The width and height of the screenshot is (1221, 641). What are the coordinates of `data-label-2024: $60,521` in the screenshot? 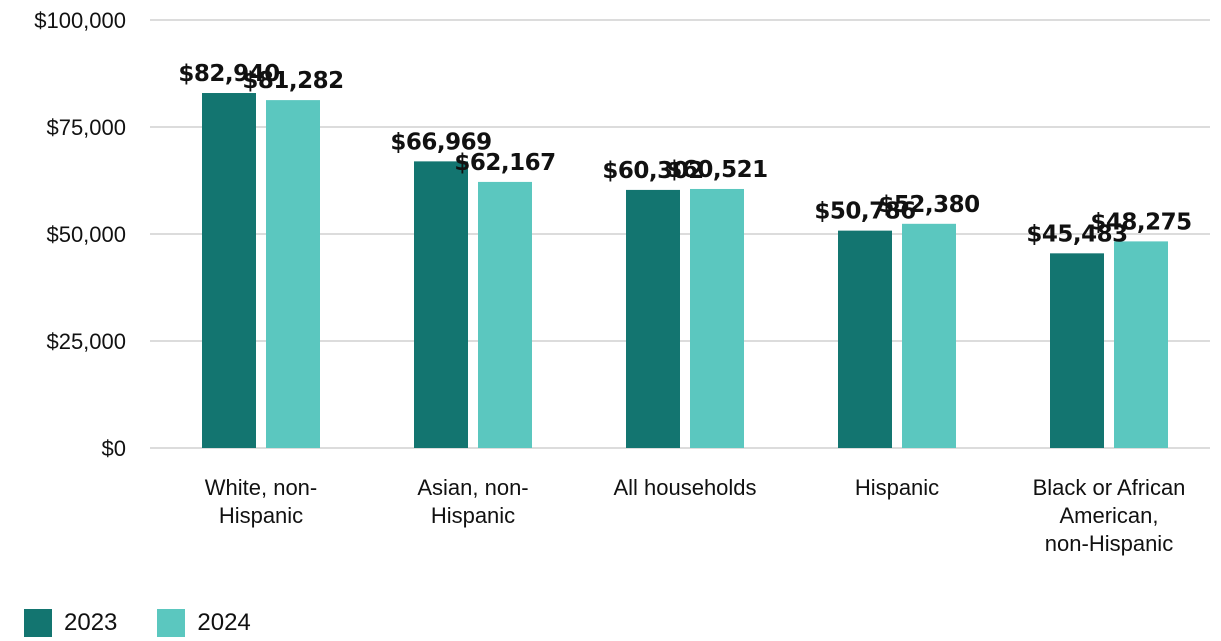 It's located at (716, 170).